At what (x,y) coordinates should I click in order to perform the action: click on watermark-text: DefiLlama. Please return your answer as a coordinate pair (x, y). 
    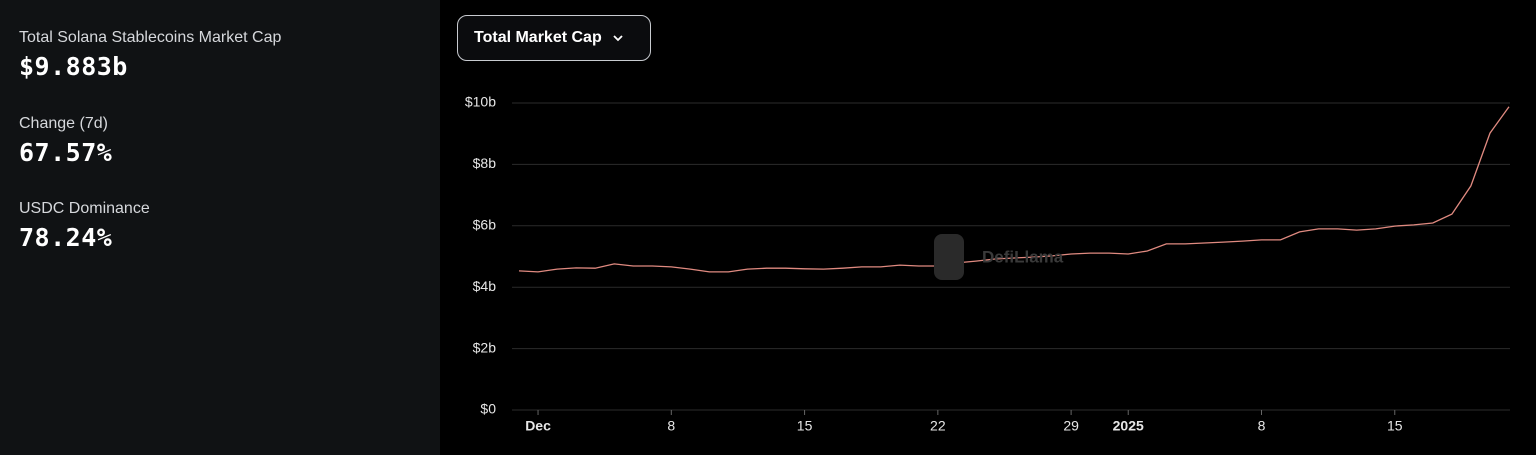
    Looking at the image, I should click on (1023, 256).